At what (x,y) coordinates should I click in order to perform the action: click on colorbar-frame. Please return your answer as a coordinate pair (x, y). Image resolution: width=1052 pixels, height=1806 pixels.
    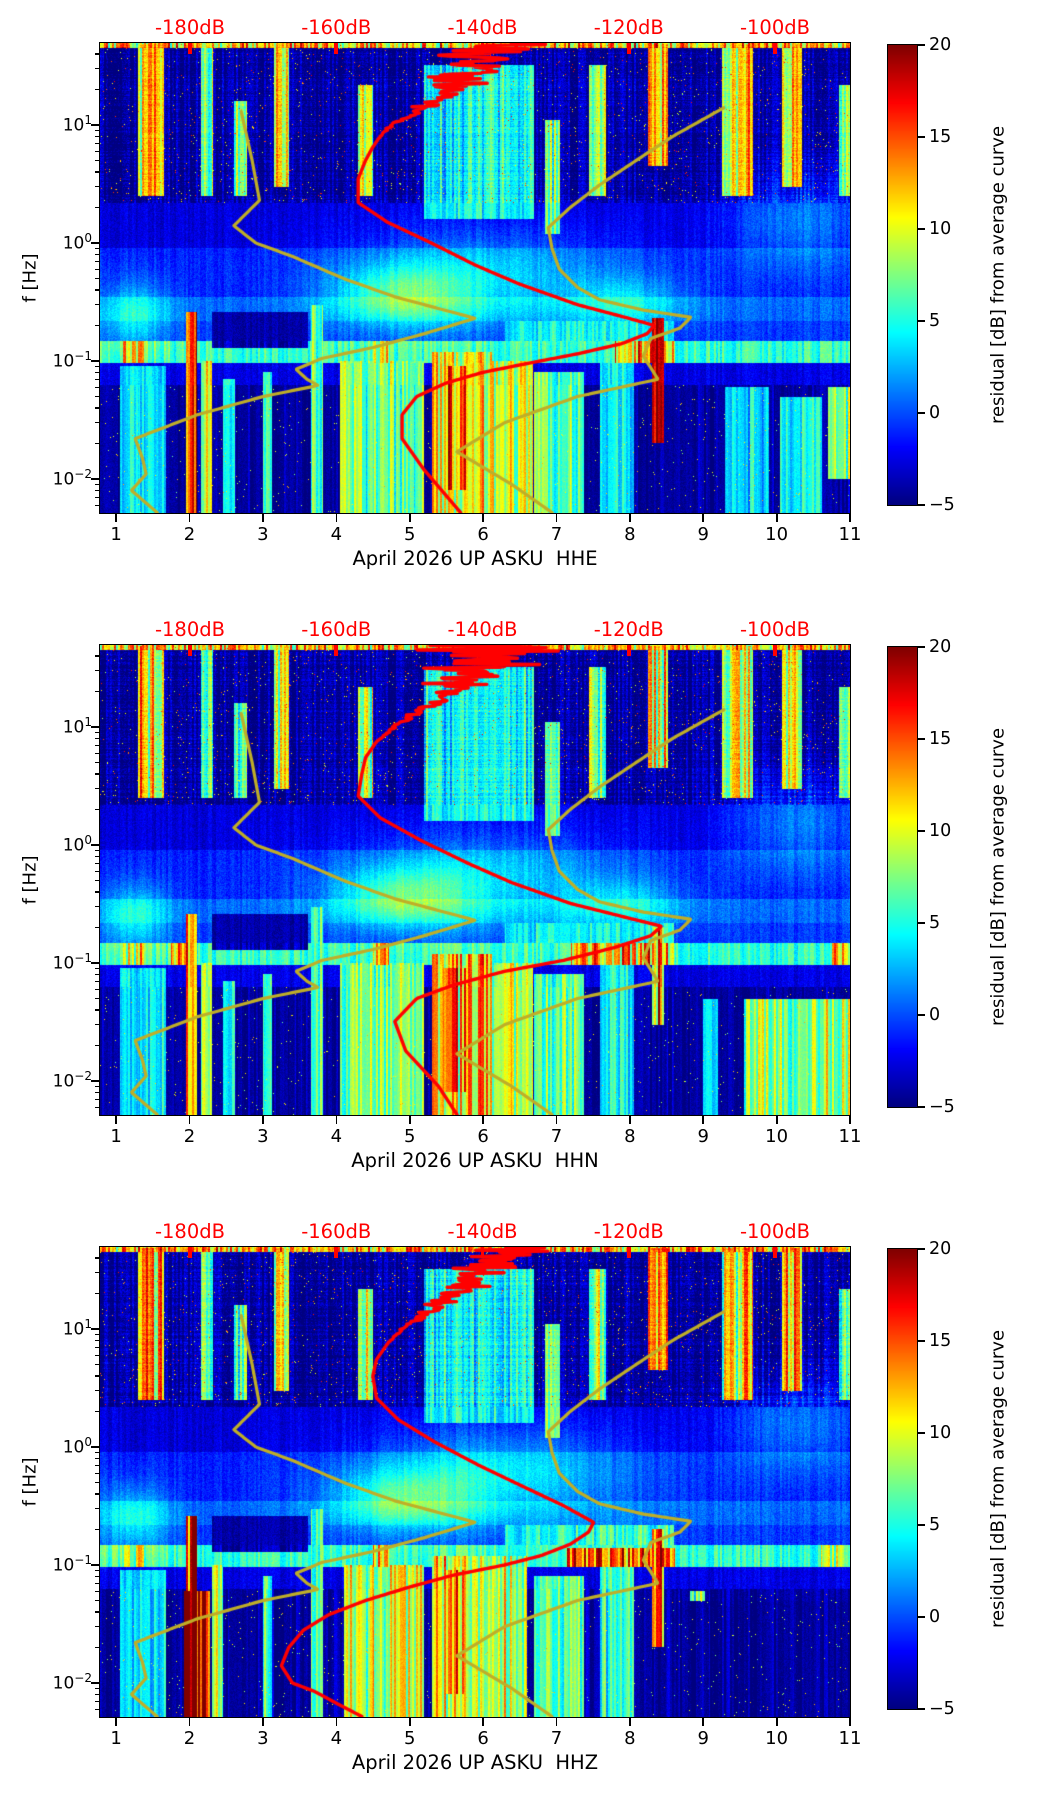
    Looking at the image, I should click on (902, 1479).